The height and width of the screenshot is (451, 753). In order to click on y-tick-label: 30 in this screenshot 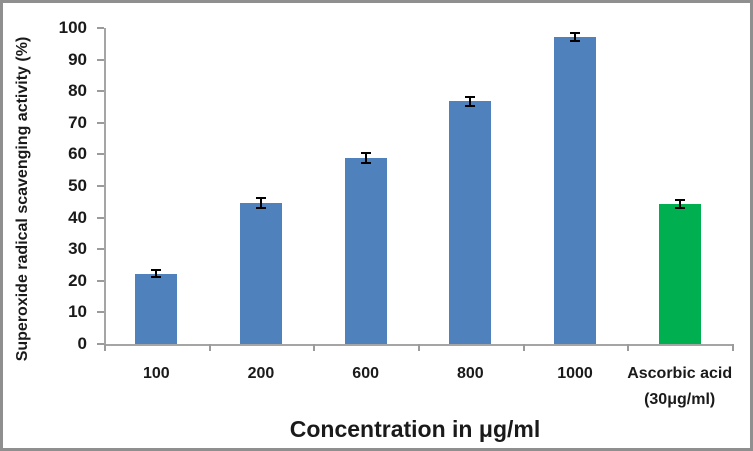, I will do `click(77, 249)`.